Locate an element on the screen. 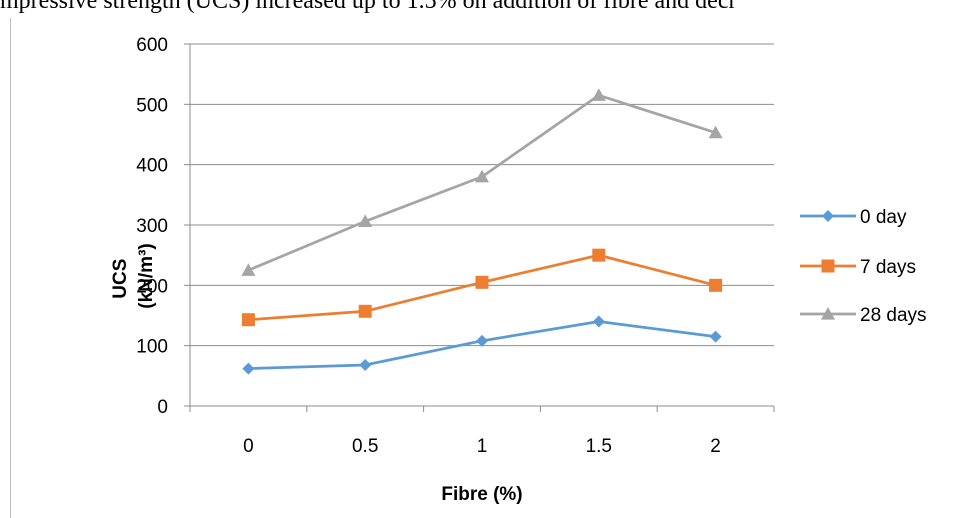  x-tick-label: 2 is located at coordinates (715, 446).